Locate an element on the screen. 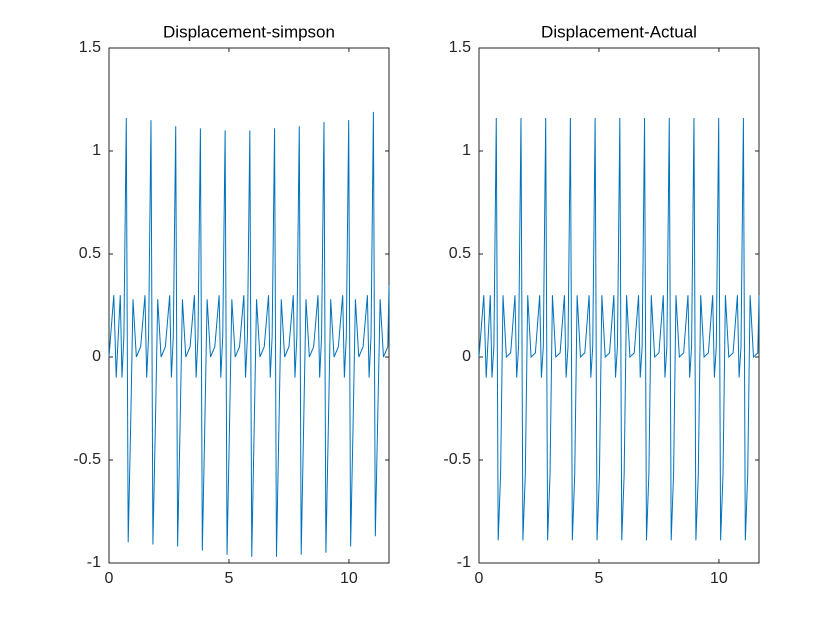 Image resolution: width=840 pixels, height=630 pixels. chart-title: Displacement-simpson is located at coordinates (249, 31).